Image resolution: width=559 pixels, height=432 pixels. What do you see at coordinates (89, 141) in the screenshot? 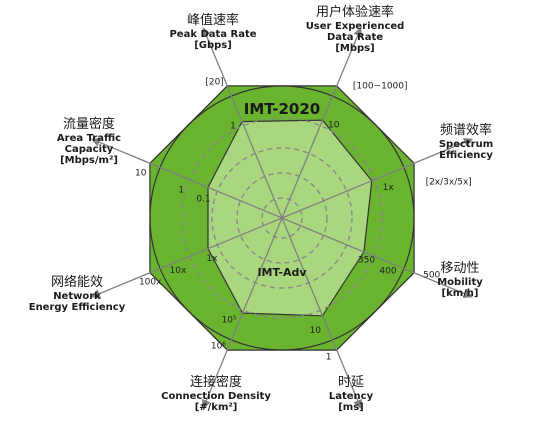
I see `axis-label-area-traffic-capacity: 流量密度 Area Traffic Capacity [Mbps/m²]` at bounding box center [89, 141].